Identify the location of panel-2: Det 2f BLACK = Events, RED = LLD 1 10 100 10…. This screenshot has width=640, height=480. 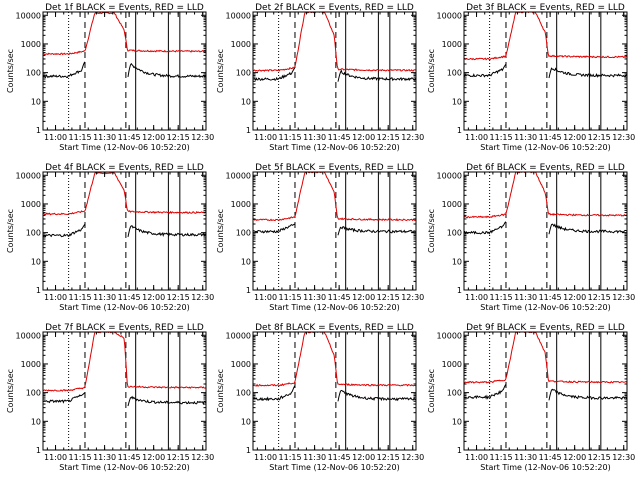
(320, 77).